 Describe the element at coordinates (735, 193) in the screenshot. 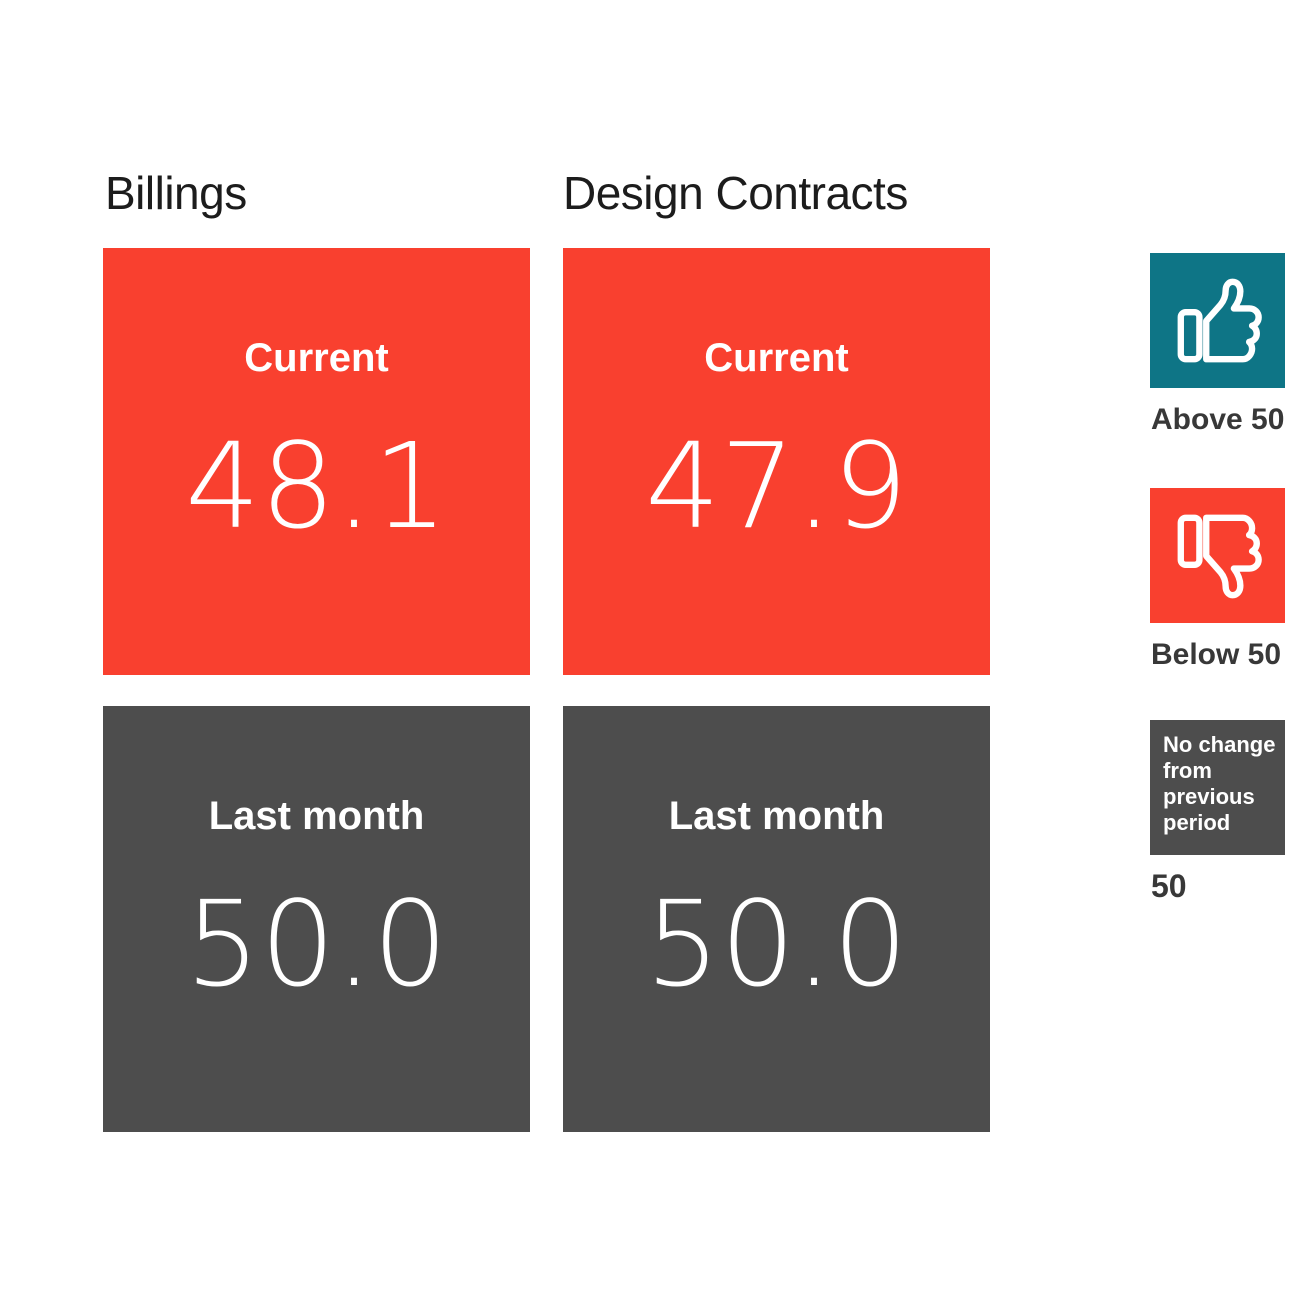

I see `metric-title-design-contracts: Design Contracts` at that location.